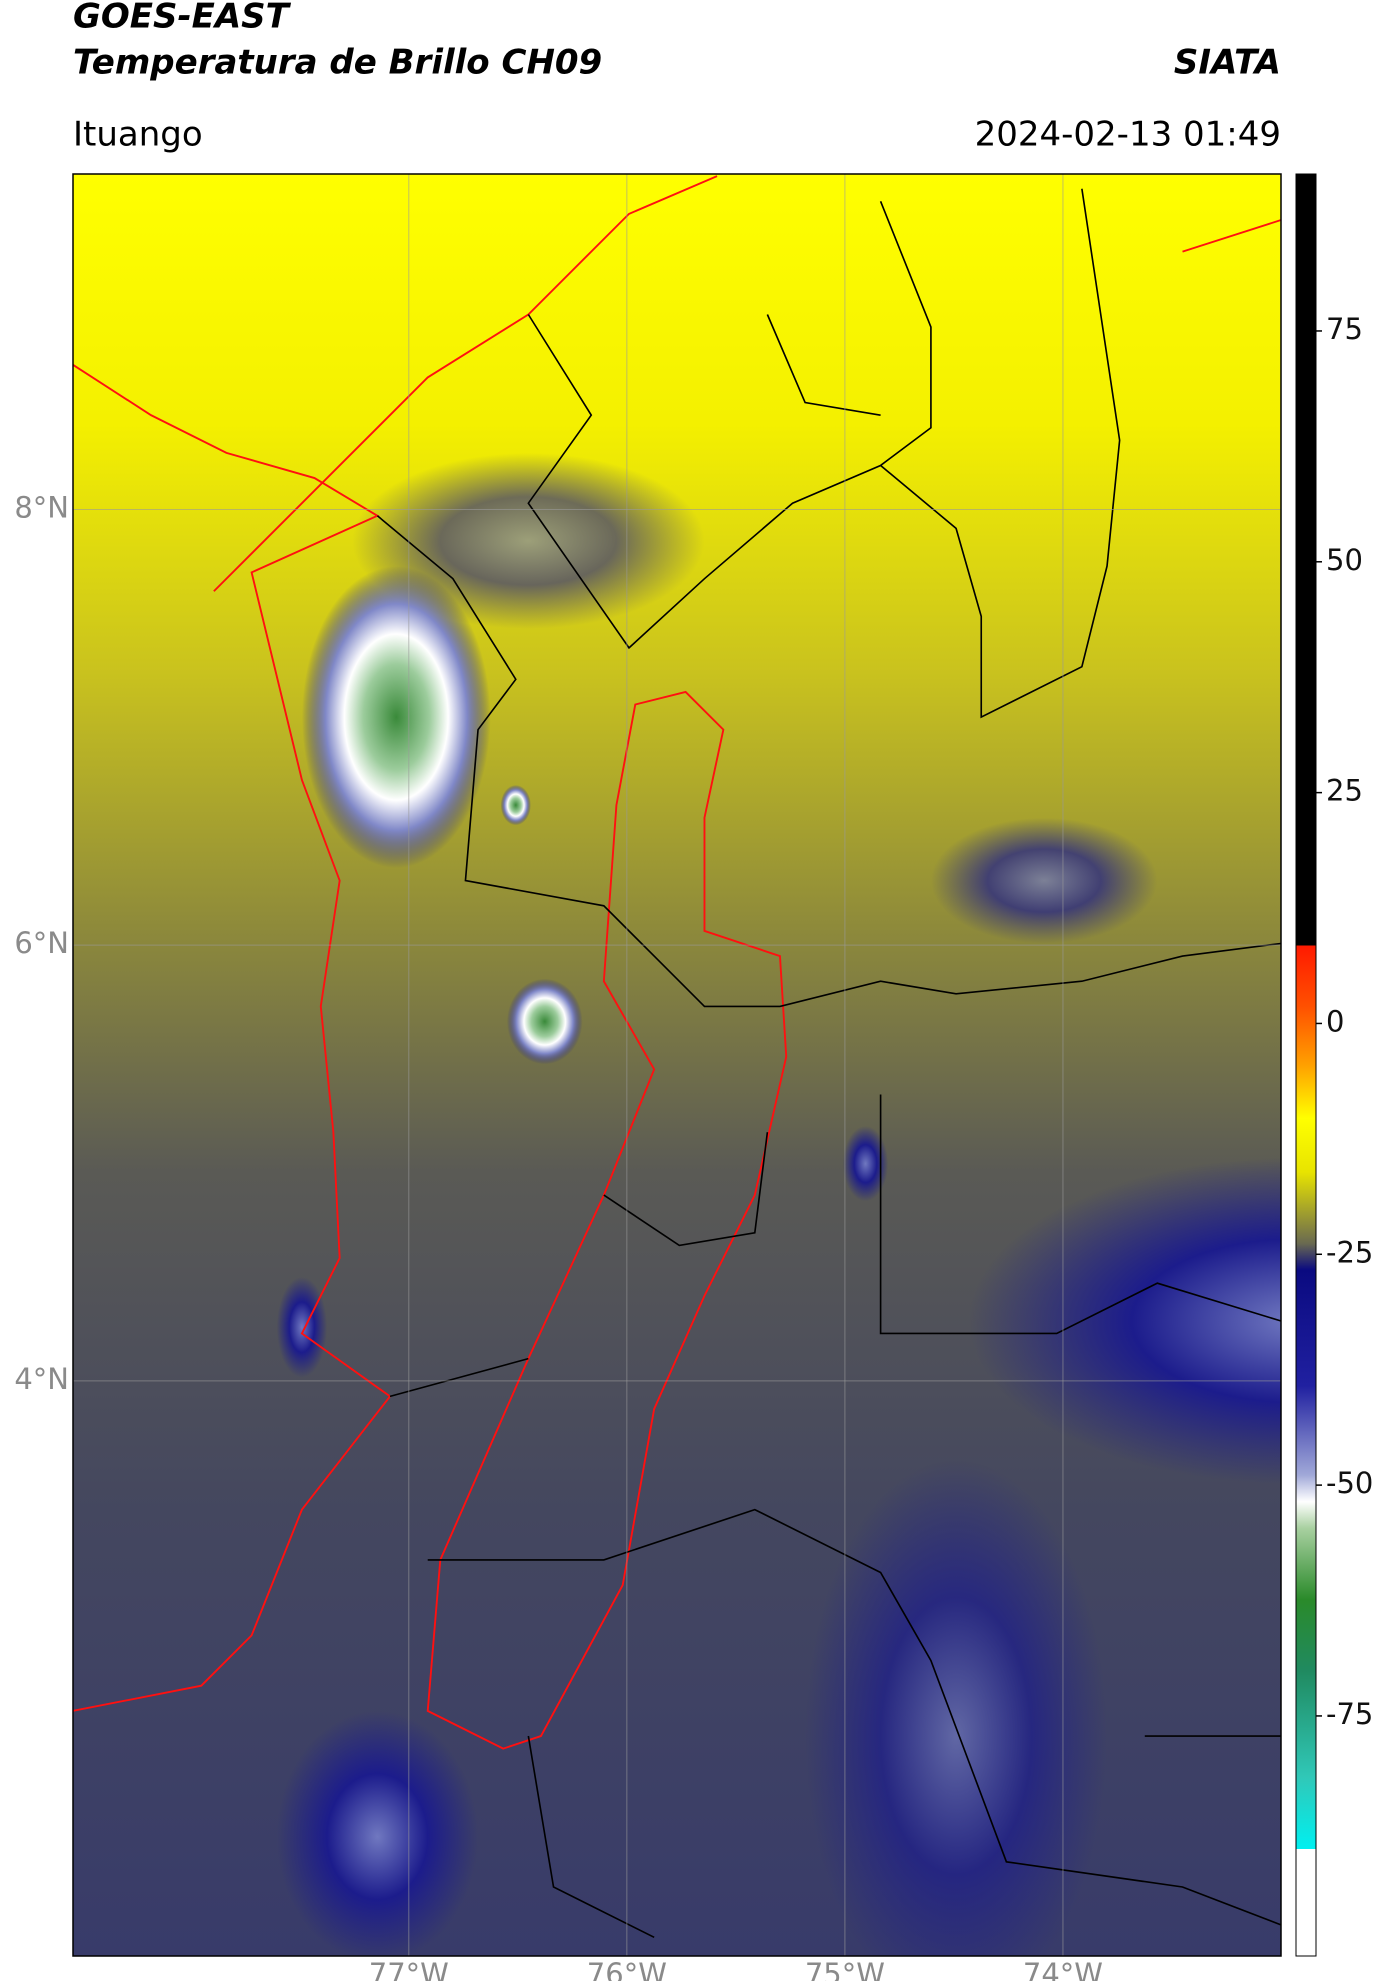  Describe the element at coordinates (1344, 329) in the screenshot. I see `colorbar-tick-label: 75` at that location.